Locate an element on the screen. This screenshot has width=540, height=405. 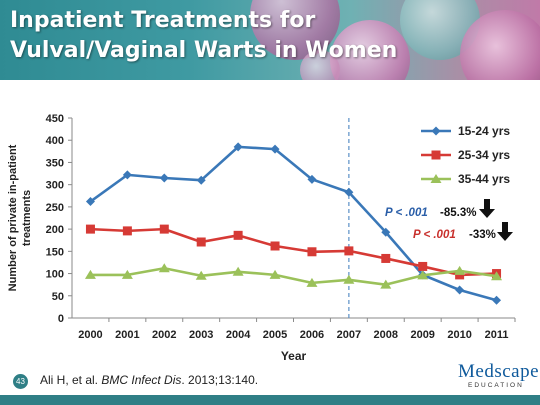
logo-brand: Medscape is located at coordinates (499, 371).